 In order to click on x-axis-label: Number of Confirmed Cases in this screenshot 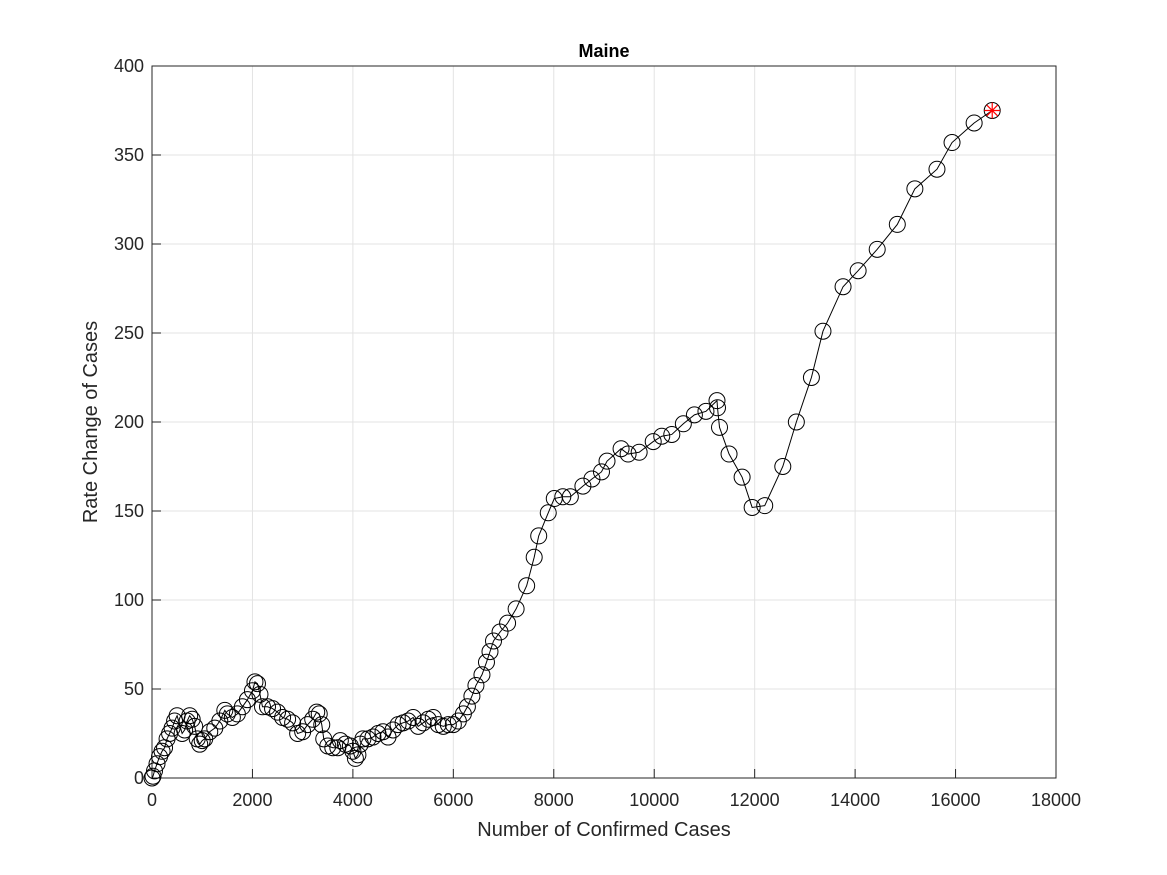, I will do `click(603, 830)`.